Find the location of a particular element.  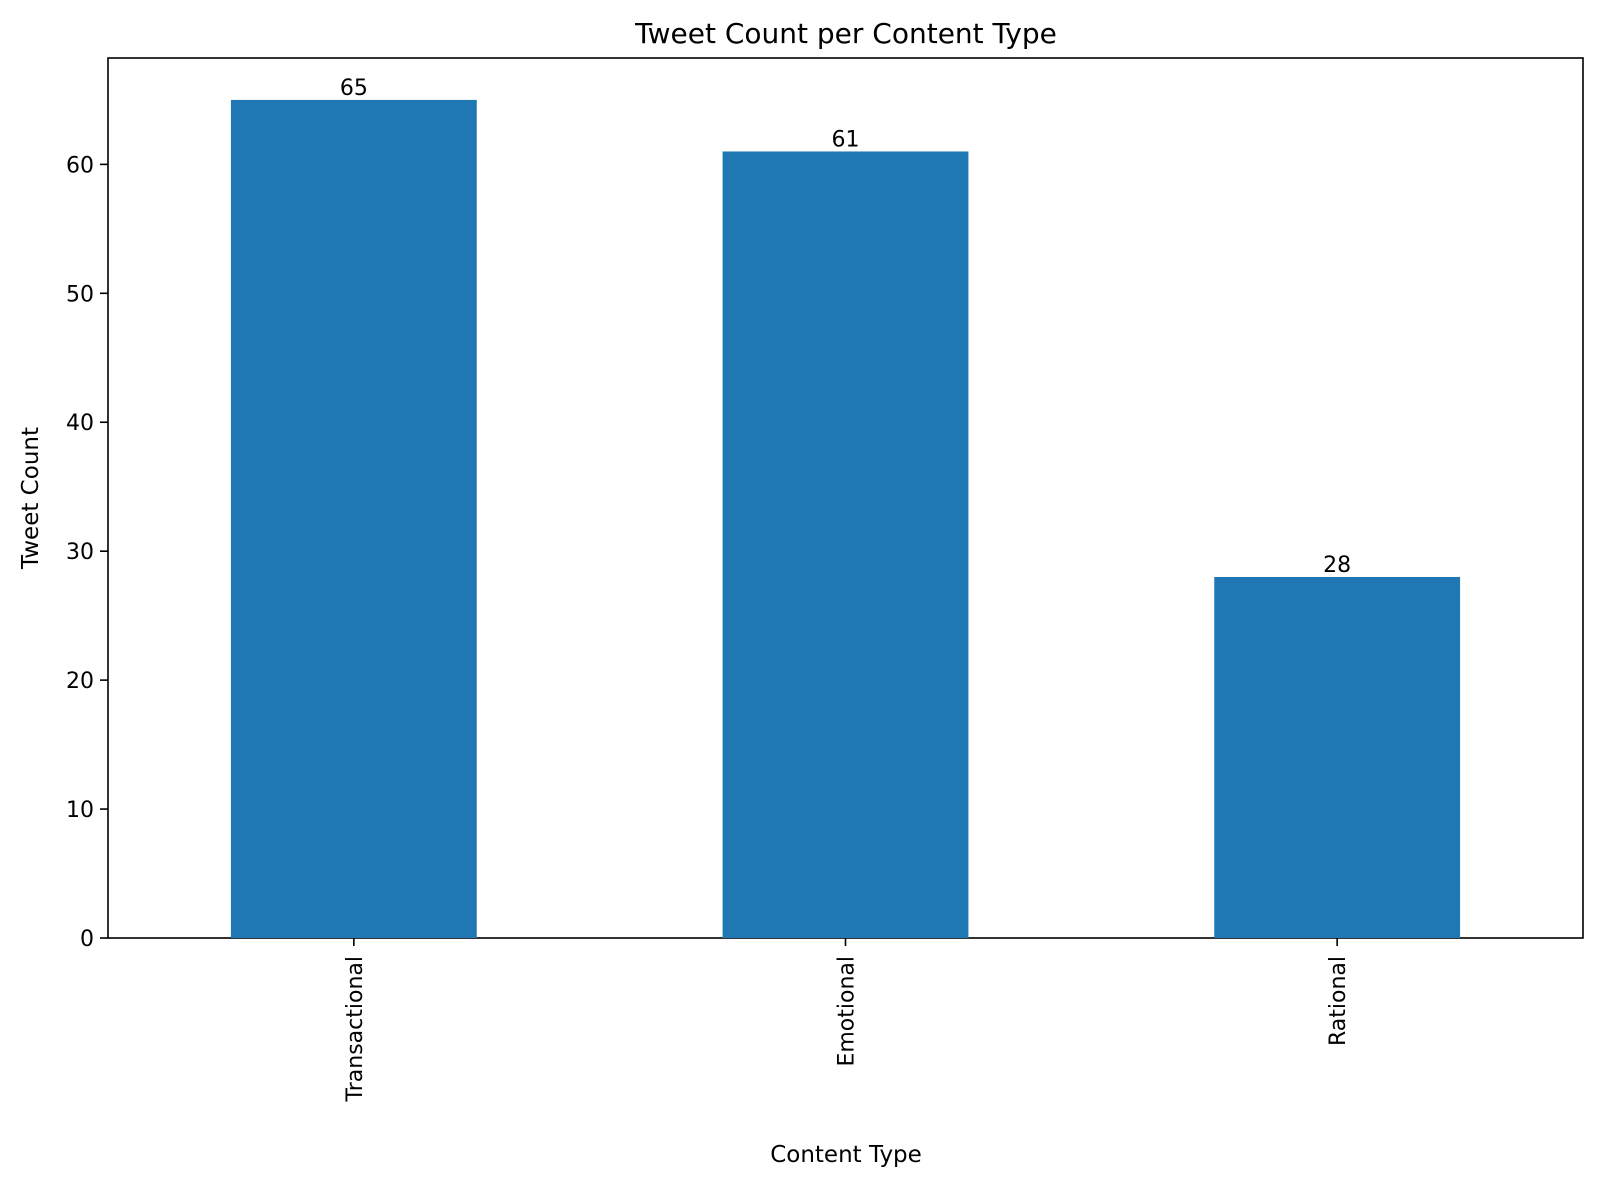

x-tick-label-rational: Rational is located at coordinates (1338, 1001).